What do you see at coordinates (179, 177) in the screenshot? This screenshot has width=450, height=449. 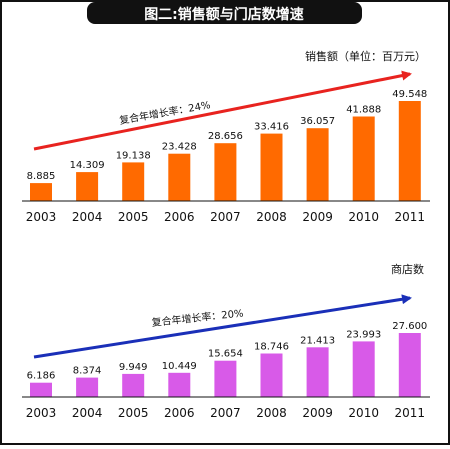 I see `sales-bar-2006` at bounding box center [179, 177].